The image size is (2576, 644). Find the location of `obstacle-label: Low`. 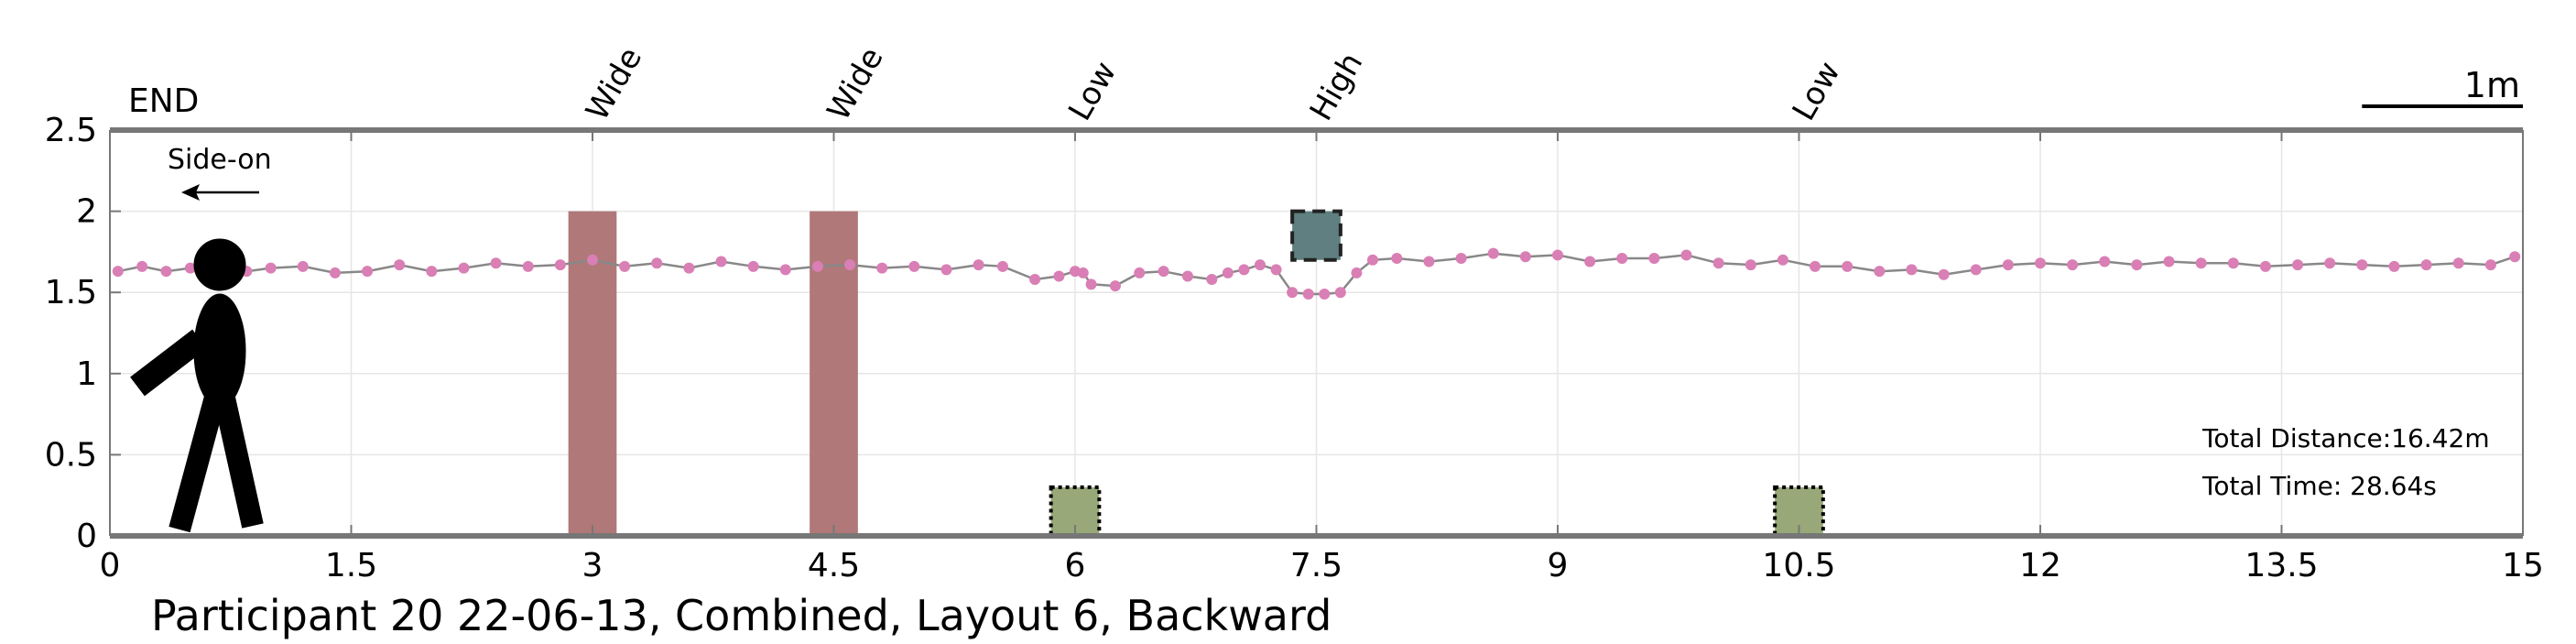

obstacle-label: Low is located at coordinates (1092, 92).